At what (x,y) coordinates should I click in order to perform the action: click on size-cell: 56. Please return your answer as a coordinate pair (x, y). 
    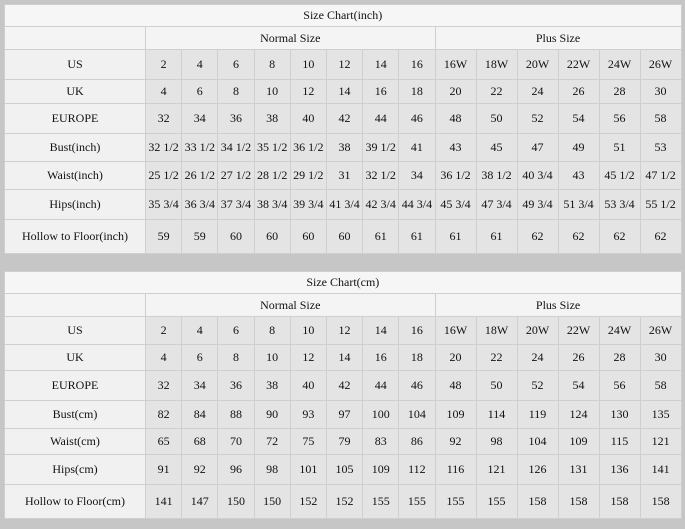
    Looking at the image, I should click on (619, 118).